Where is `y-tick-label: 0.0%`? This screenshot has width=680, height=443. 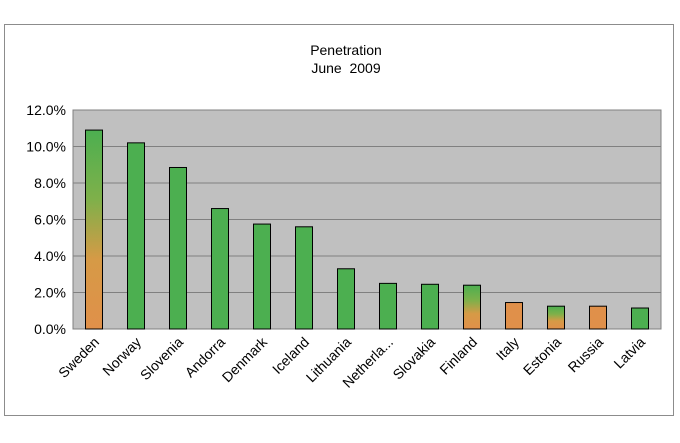 y-tick-label: 0.0% is located at coordinates (50, 329).